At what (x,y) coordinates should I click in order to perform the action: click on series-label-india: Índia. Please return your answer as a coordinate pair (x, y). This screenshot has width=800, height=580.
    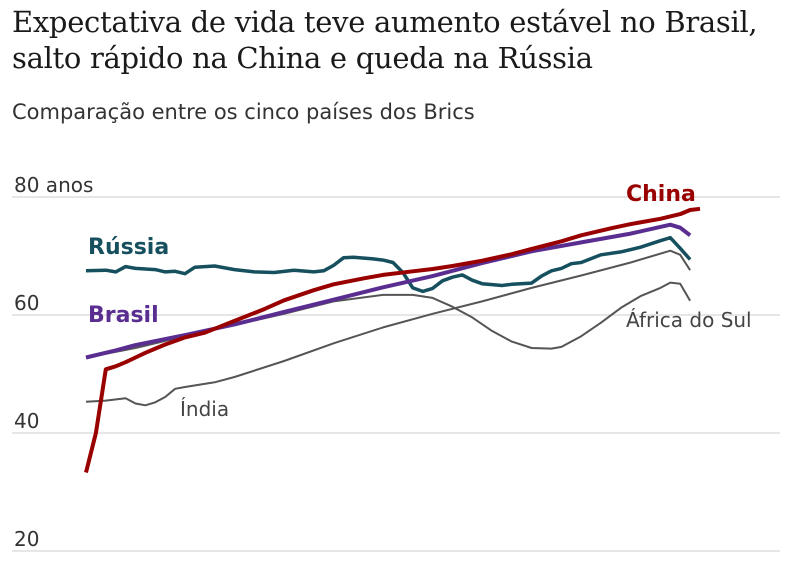
    Looking at the image, I should click on (204, 409).